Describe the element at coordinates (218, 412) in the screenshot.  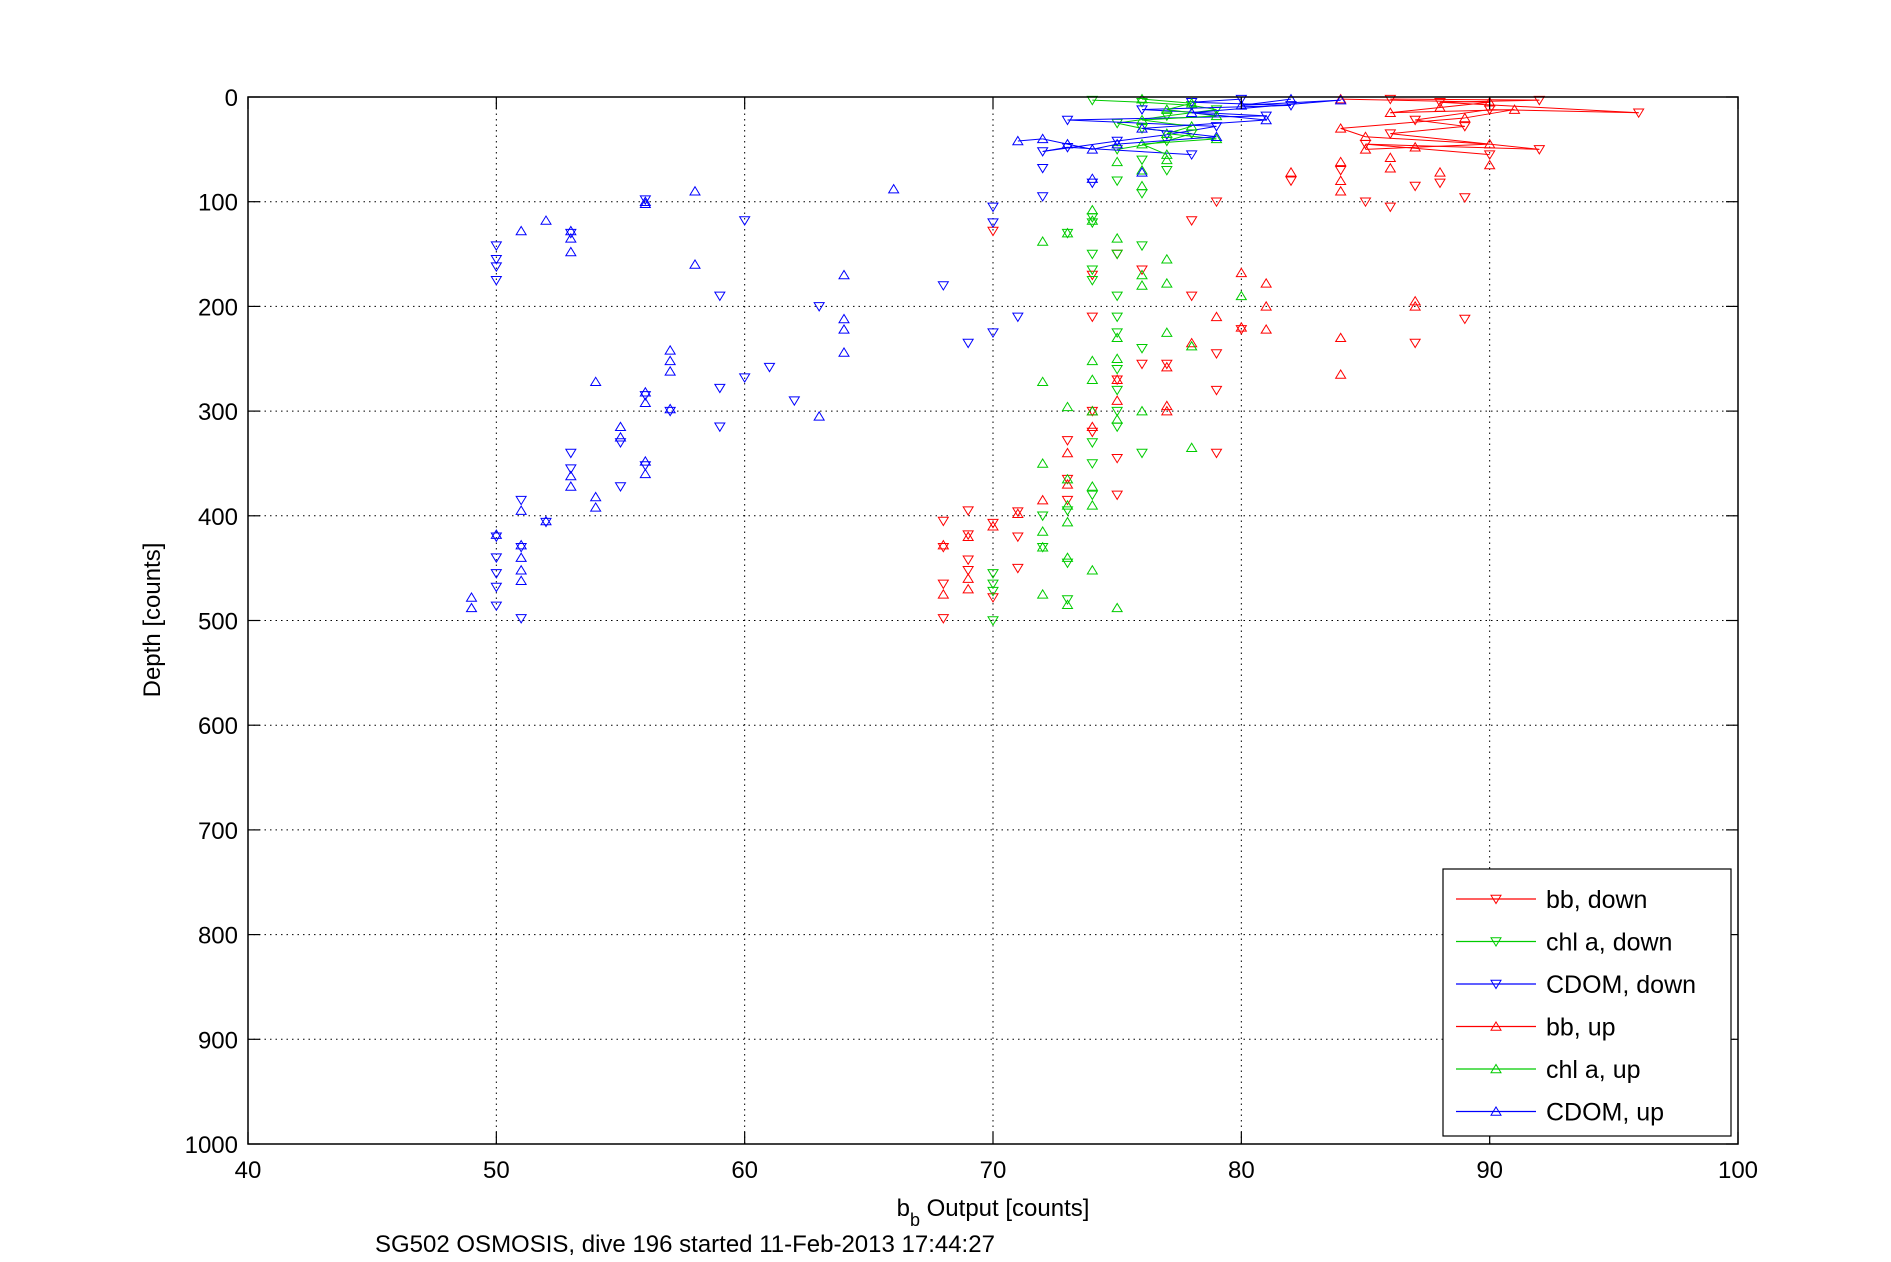
I see `y-tick-label: 300` at that location.